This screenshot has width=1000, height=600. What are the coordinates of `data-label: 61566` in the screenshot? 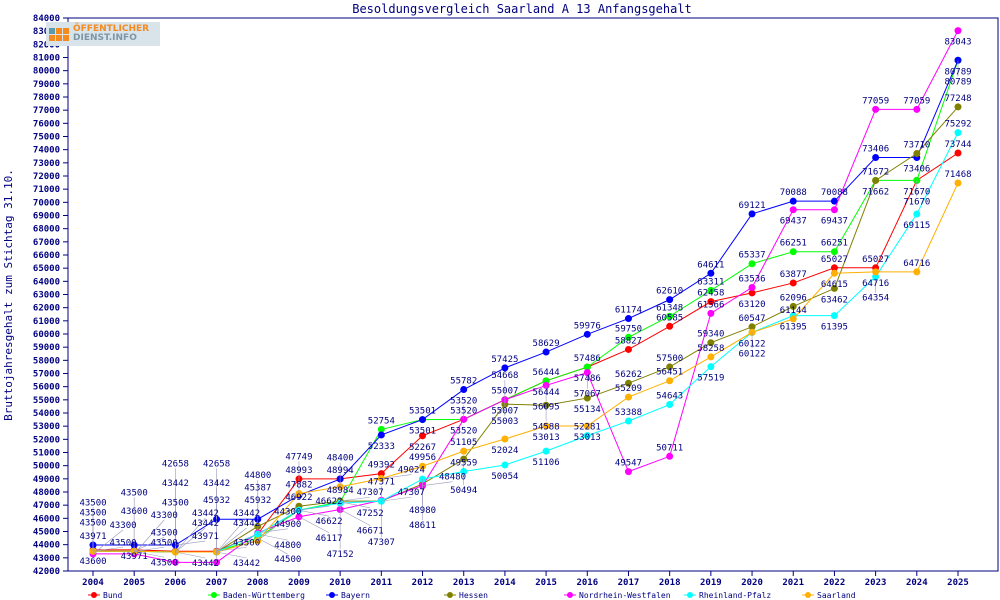 It's located at (710, 305).